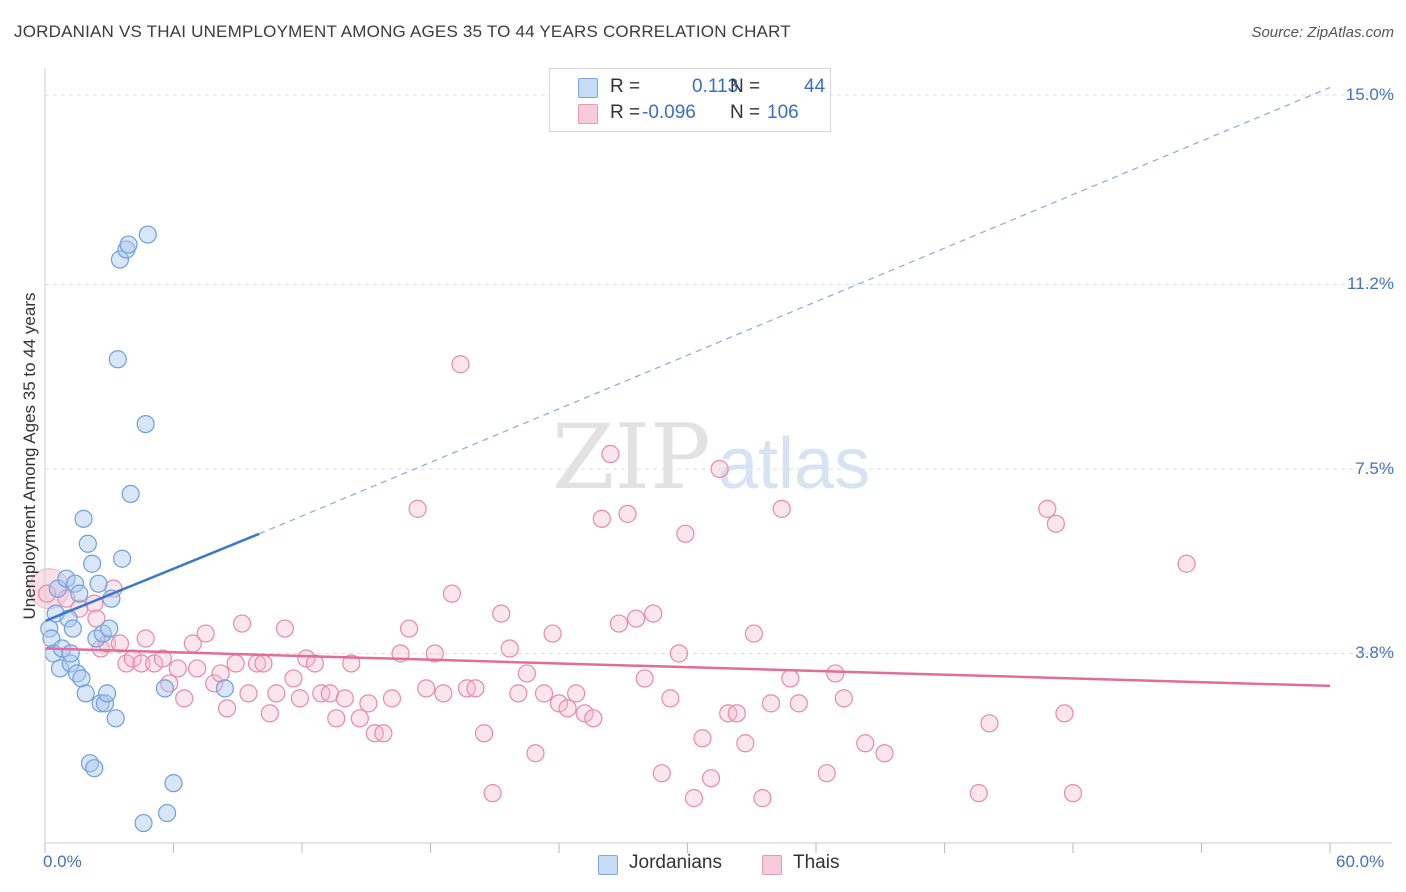 The width and height of the screenshot is (1406, 892). Describe the element at coordinates (608, 865) in the screenshot. I see `bottom-swatch-jordanians` at that location.